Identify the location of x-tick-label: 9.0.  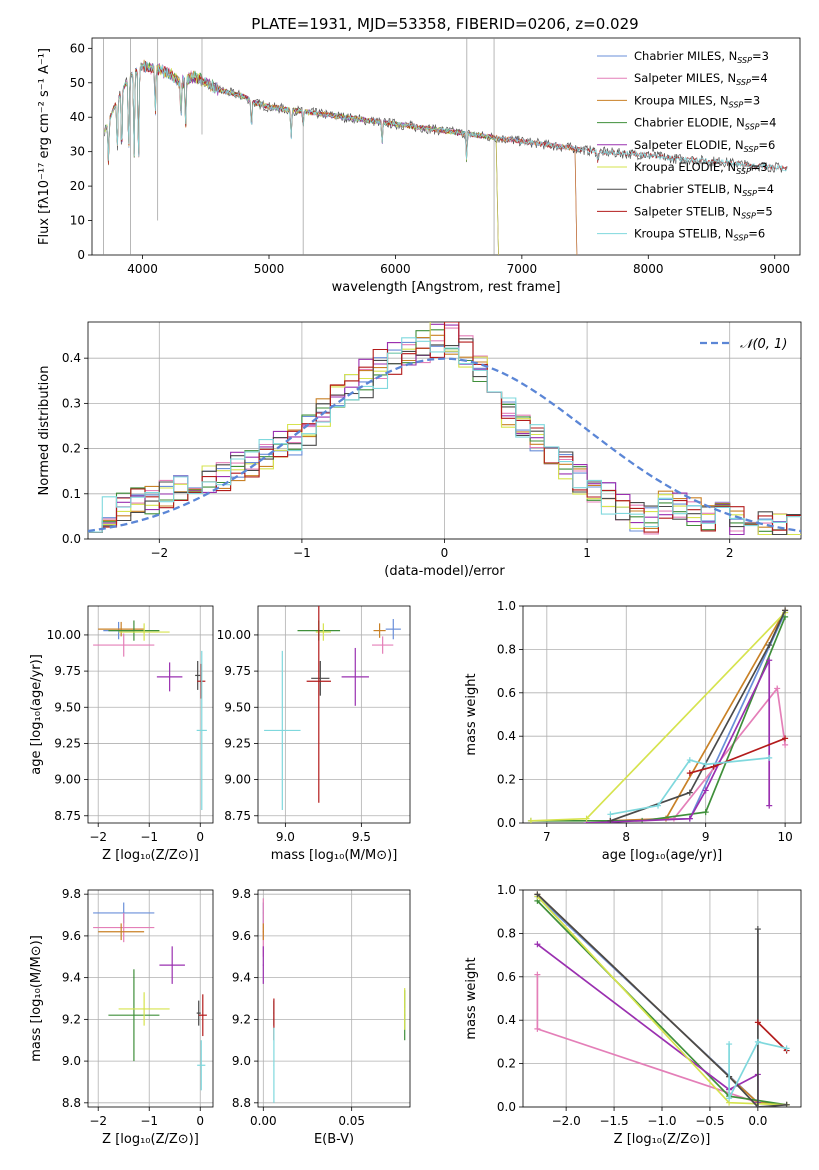
(285, 837).